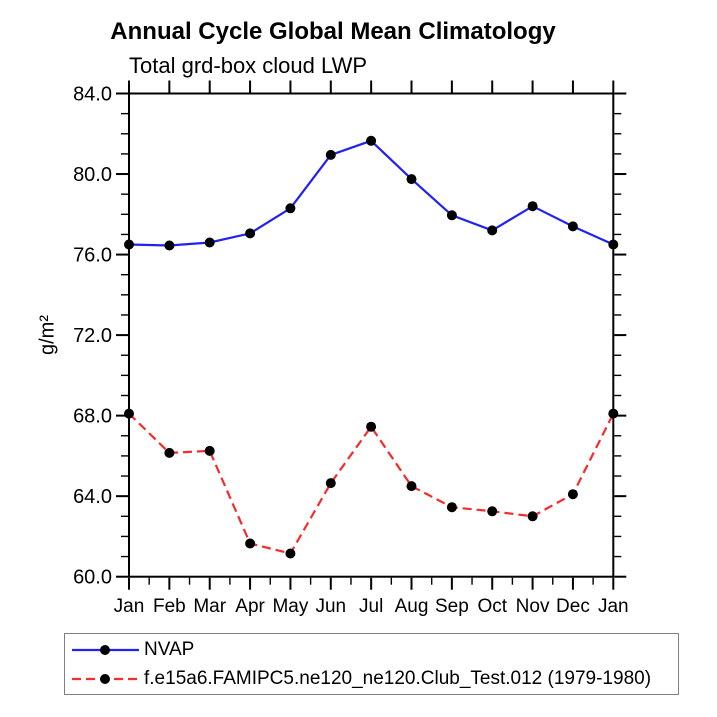 This screenshot has width=717, height=717. Describe the element at coordinates (492, 606) in the screenshot. I see `x-tick-label: Oct` at that location.